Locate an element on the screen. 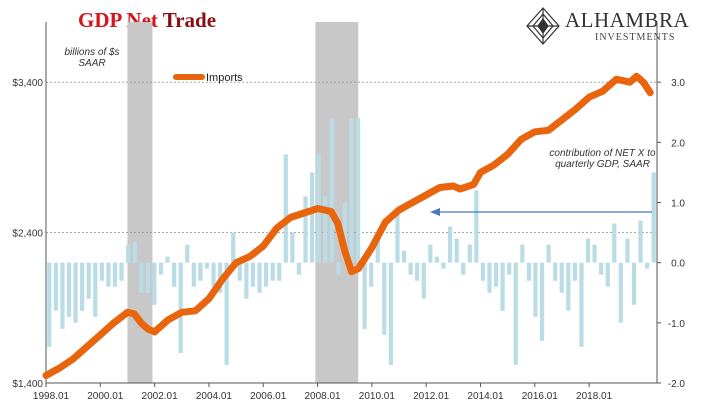 The height and width of the screenshot is (409, 705). right-tick-label: 0.0 is located at coordinates (678, 264).